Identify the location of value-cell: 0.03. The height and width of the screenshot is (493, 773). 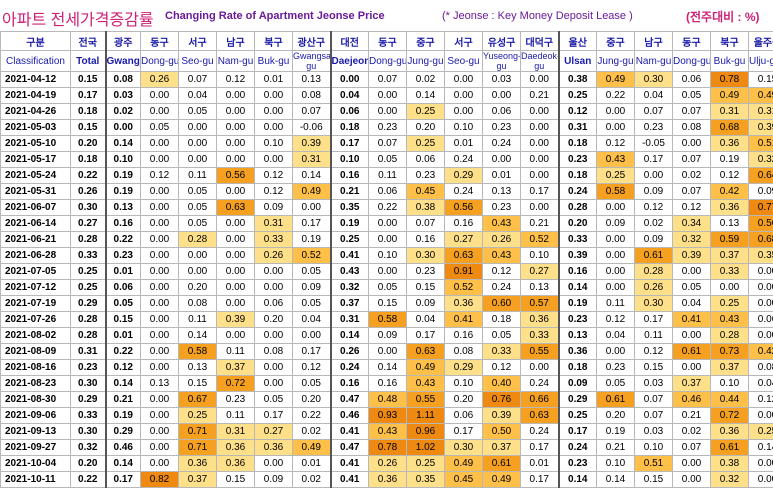
(122, 95).